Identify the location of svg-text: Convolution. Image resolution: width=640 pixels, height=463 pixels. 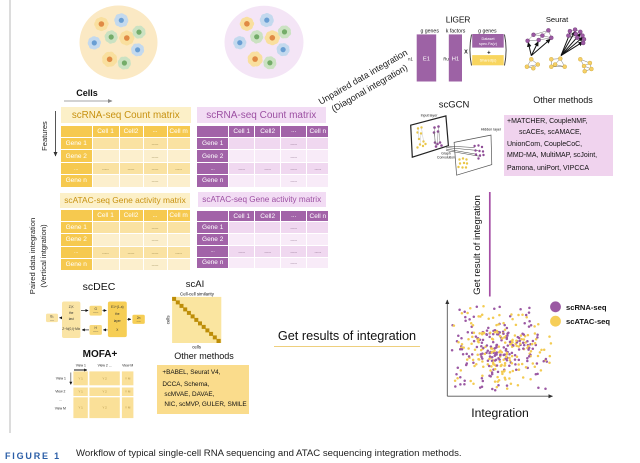
(446, 158).